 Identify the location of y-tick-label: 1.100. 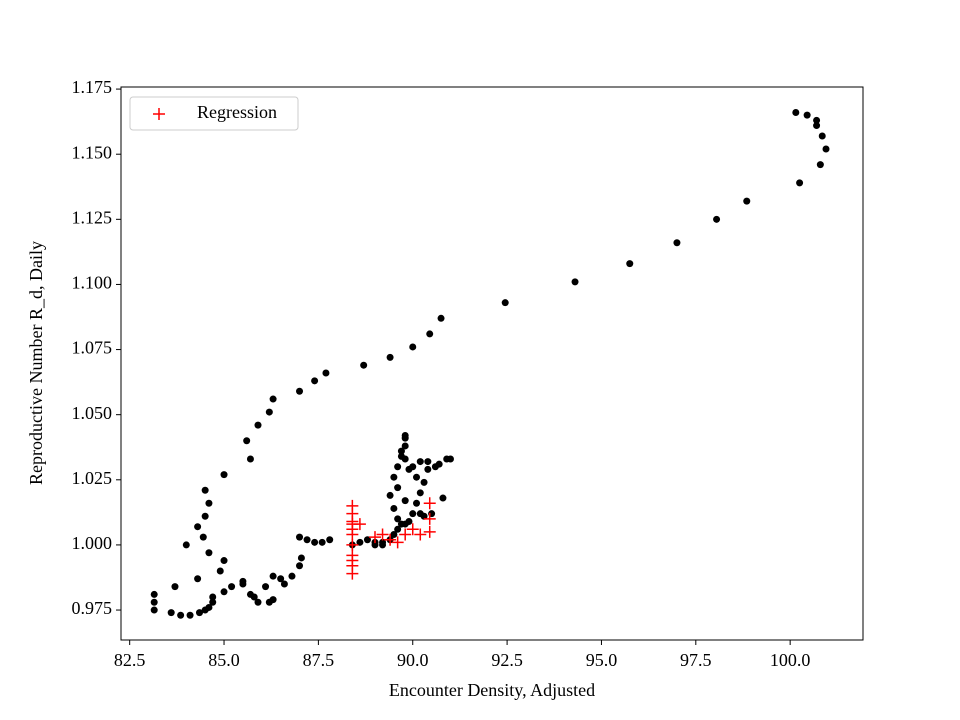
(92, 283).